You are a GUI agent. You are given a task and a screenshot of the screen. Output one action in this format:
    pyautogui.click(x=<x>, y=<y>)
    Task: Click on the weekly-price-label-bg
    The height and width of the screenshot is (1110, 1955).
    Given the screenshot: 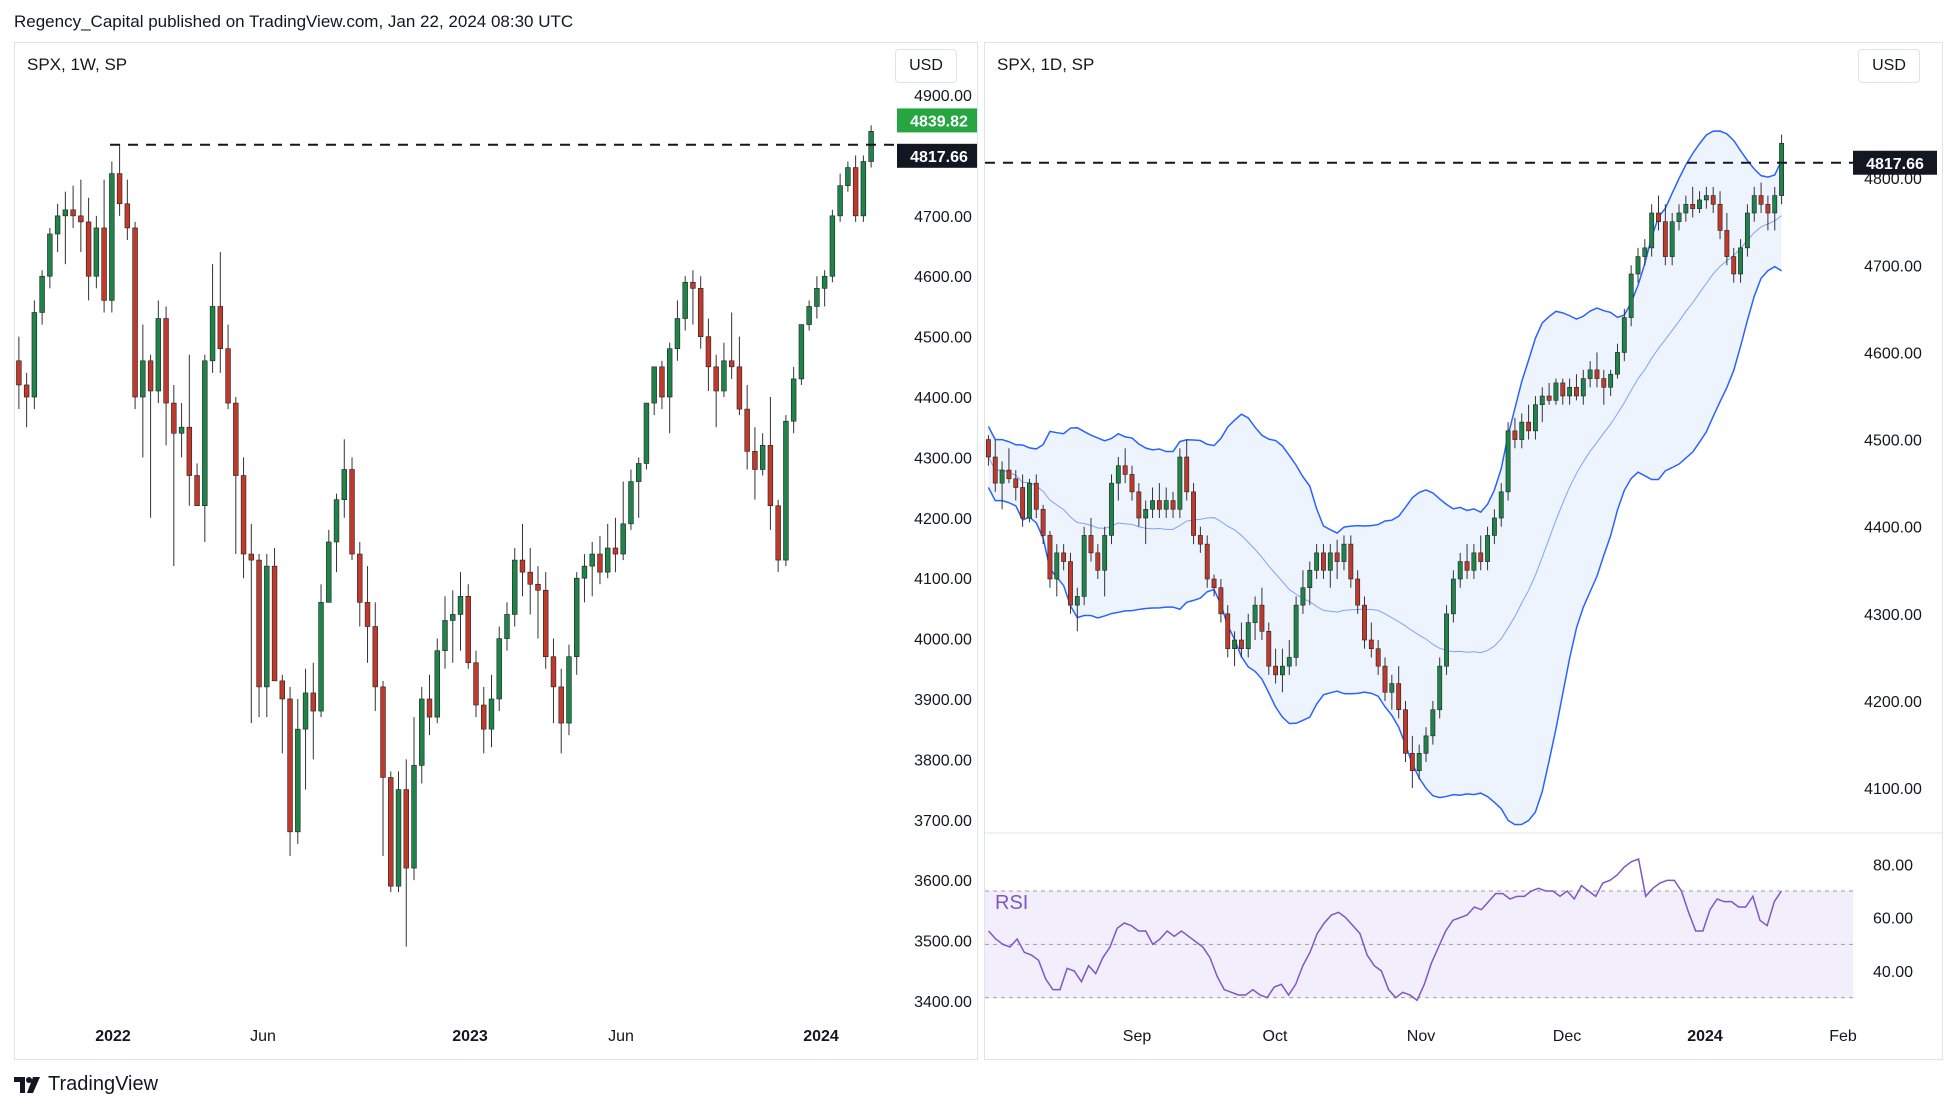 What is the action you would take?
    pyautogui.click(x=937, y=155)
    